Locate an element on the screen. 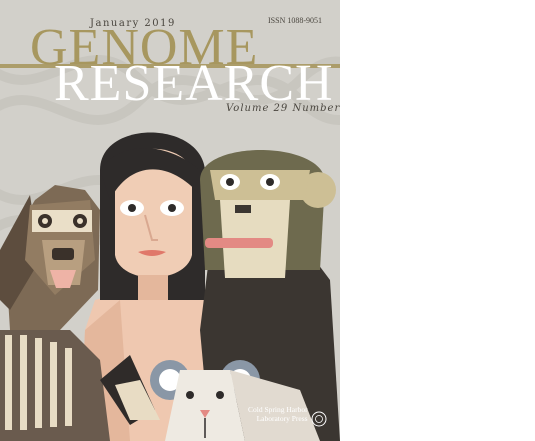 The image size is (535, 441). volume-number: Volume 29 Number 1 is located at coordinates (283, 108).